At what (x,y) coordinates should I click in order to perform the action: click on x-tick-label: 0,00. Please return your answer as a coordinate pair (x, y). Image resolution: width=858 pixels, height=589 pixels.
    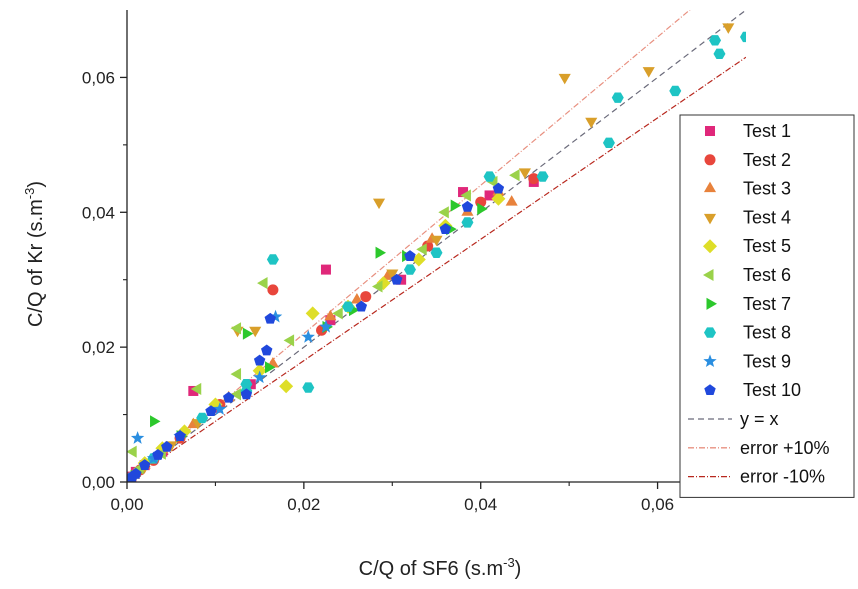
    Looking at the image, I should click on (126, 504).